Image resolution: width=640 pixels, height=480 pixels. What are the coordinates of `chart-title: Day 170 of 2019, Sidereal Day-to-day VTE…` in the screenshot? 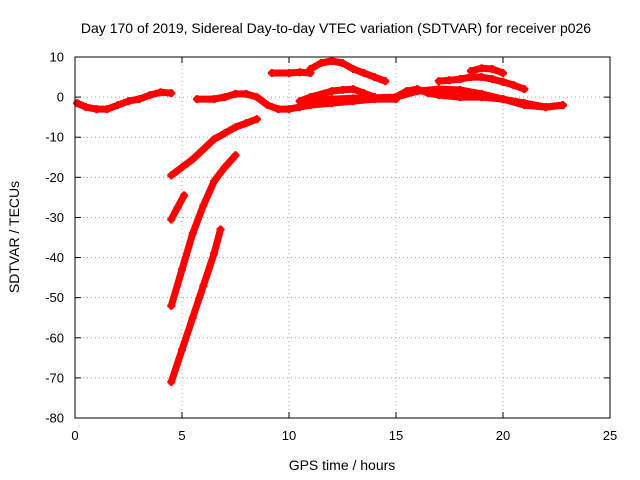 It's located at (336, 28).